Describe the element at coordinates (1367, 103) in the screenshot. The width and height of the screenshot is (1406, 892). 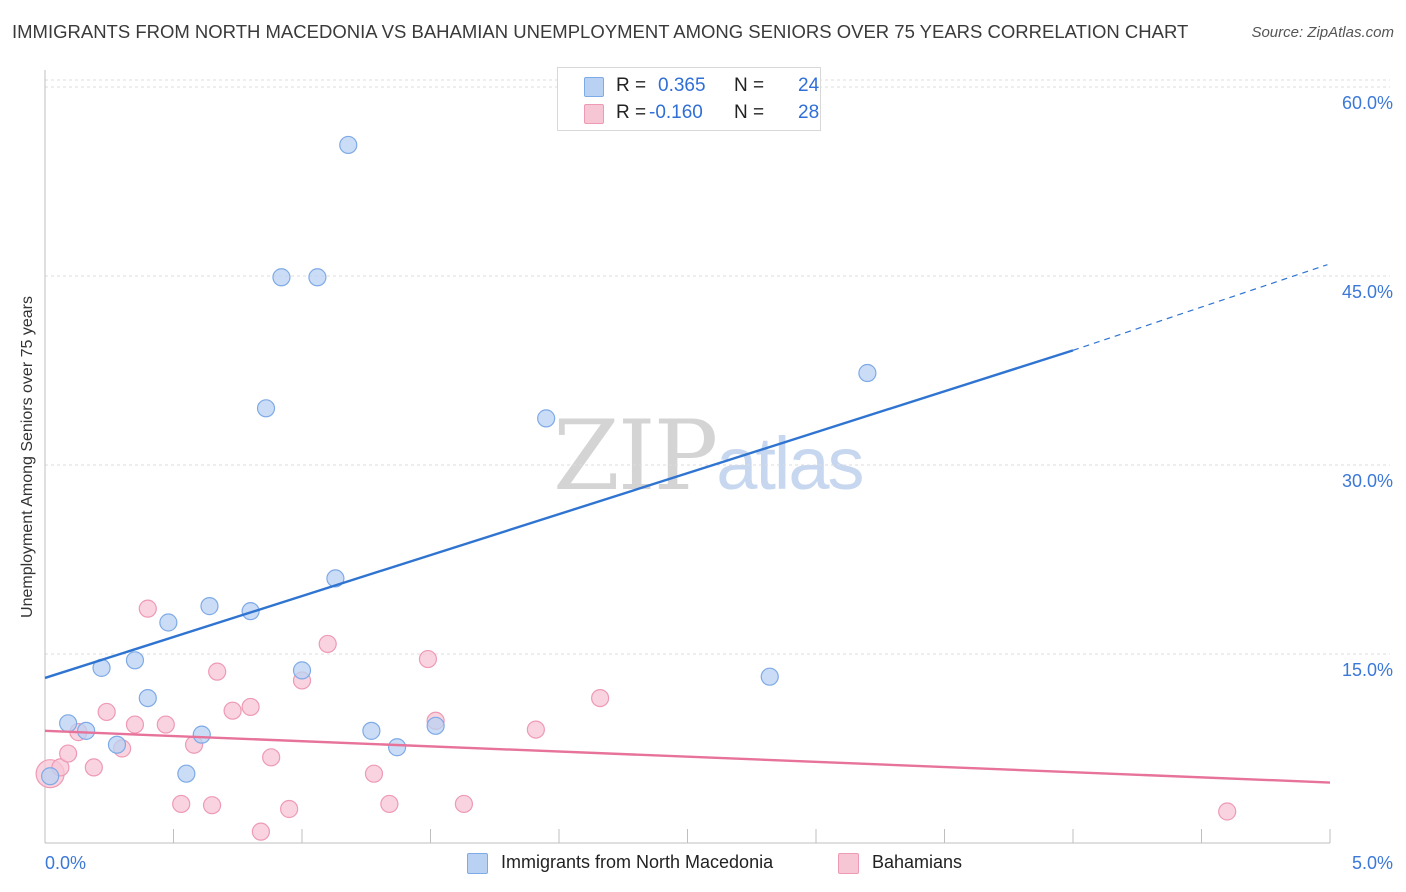
I see `y-tick-label: 60.0%` at that location.